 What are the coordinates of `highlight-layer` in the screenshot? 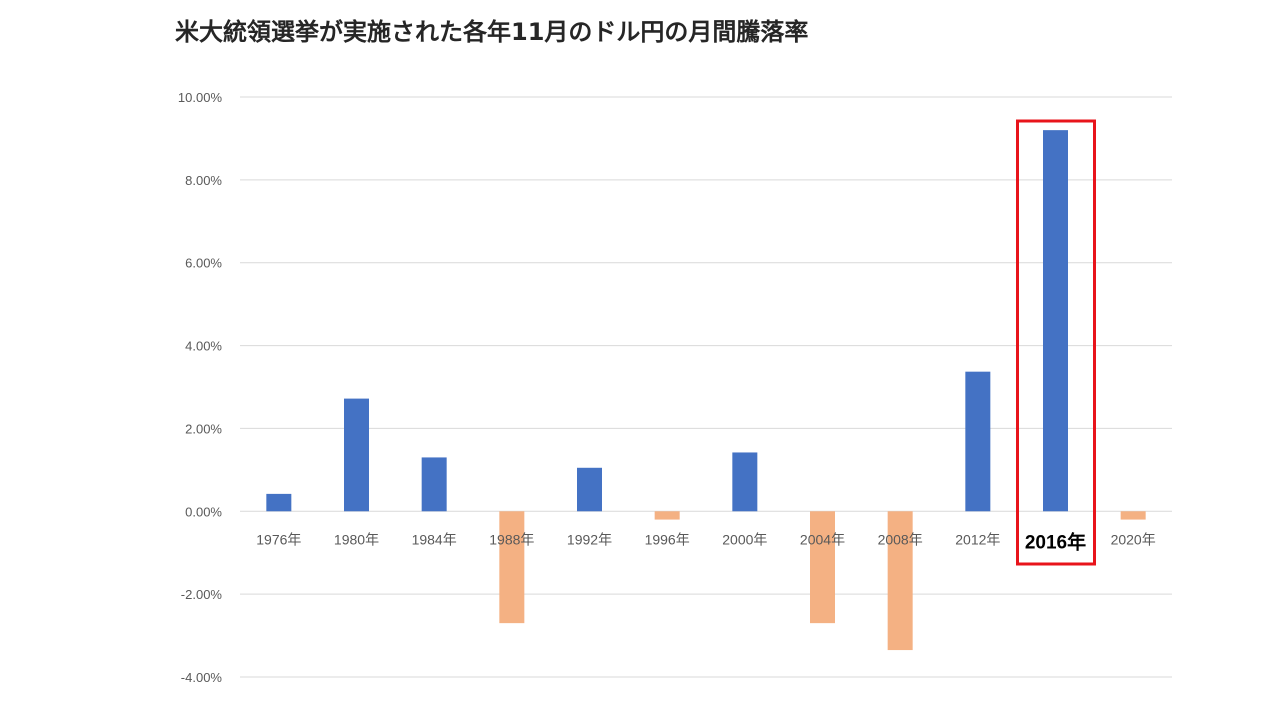 It's located at (1056, 342).